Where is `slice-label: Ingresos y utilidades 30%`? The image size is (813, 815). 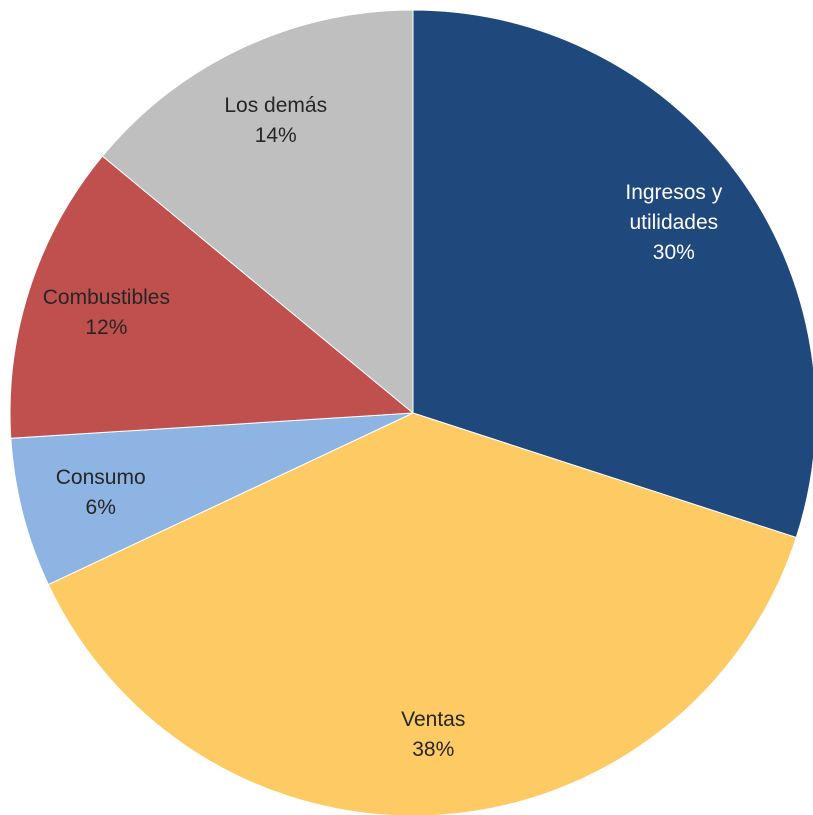 slice-label: Ingresos y utilidades 30% is located at coordinates (674, 223).